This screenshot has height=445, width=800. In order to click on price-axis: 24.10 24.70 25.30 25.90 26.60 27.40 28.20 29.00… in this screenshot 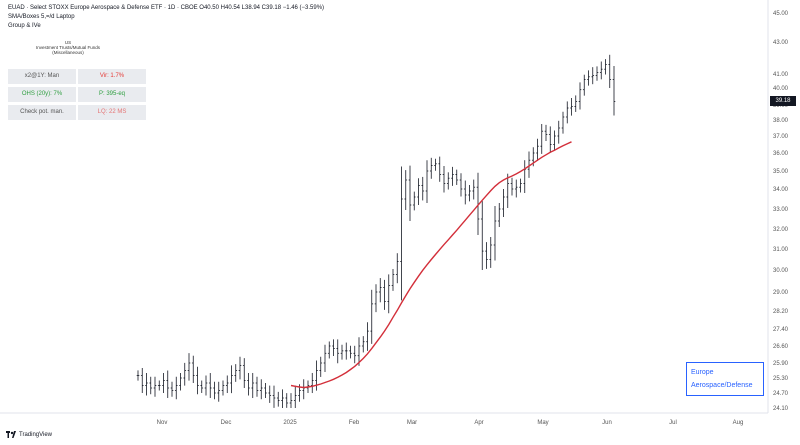, I will do `click(781, 211)`.